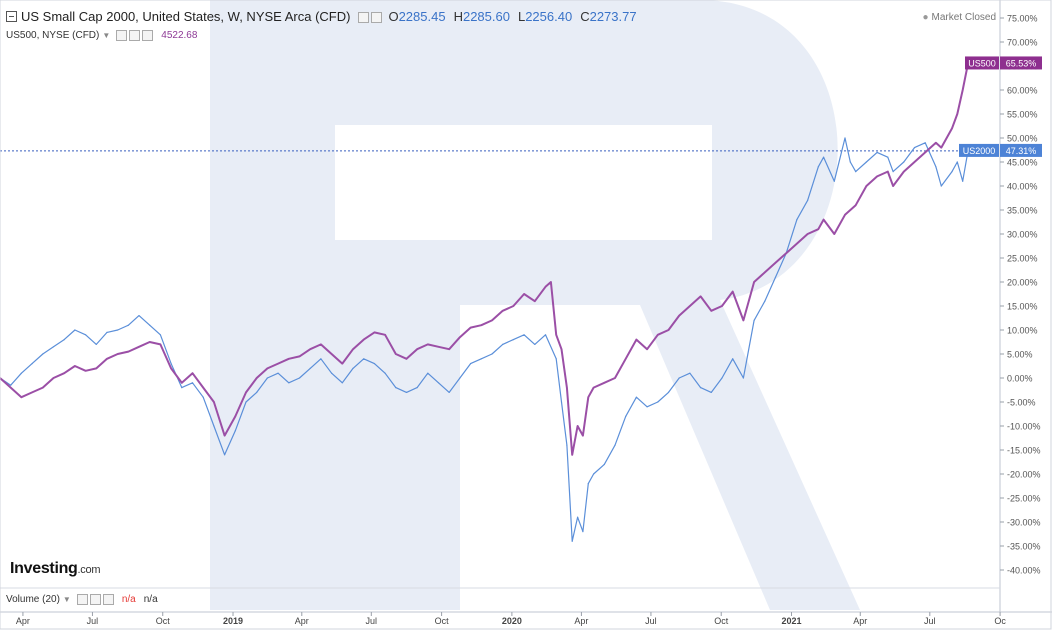 The height and width of the screenshot is (630, 1052). I want to click on y-tick-label: 55.00%, so click(1022, 115).